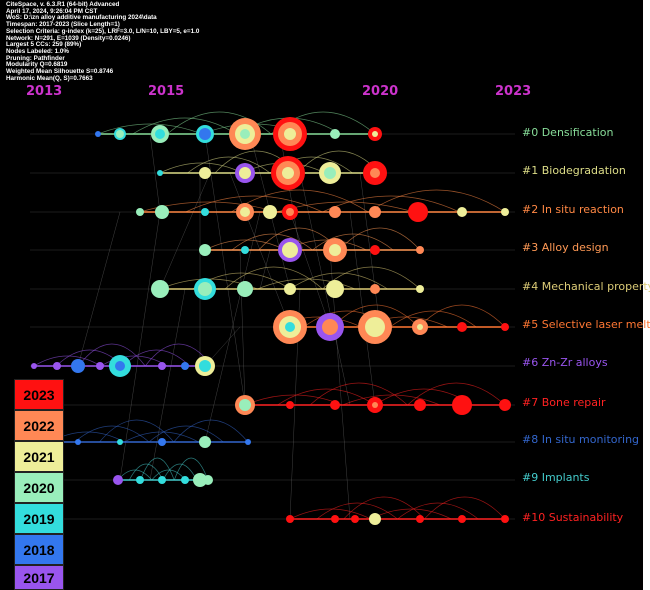 Image resolution: width=650 pixels, height=590 pixels. What do you see at coordinates (39, 394) in the screenshot?
I see `legend-year-2023: 2023` at bounding box center [39, 394].